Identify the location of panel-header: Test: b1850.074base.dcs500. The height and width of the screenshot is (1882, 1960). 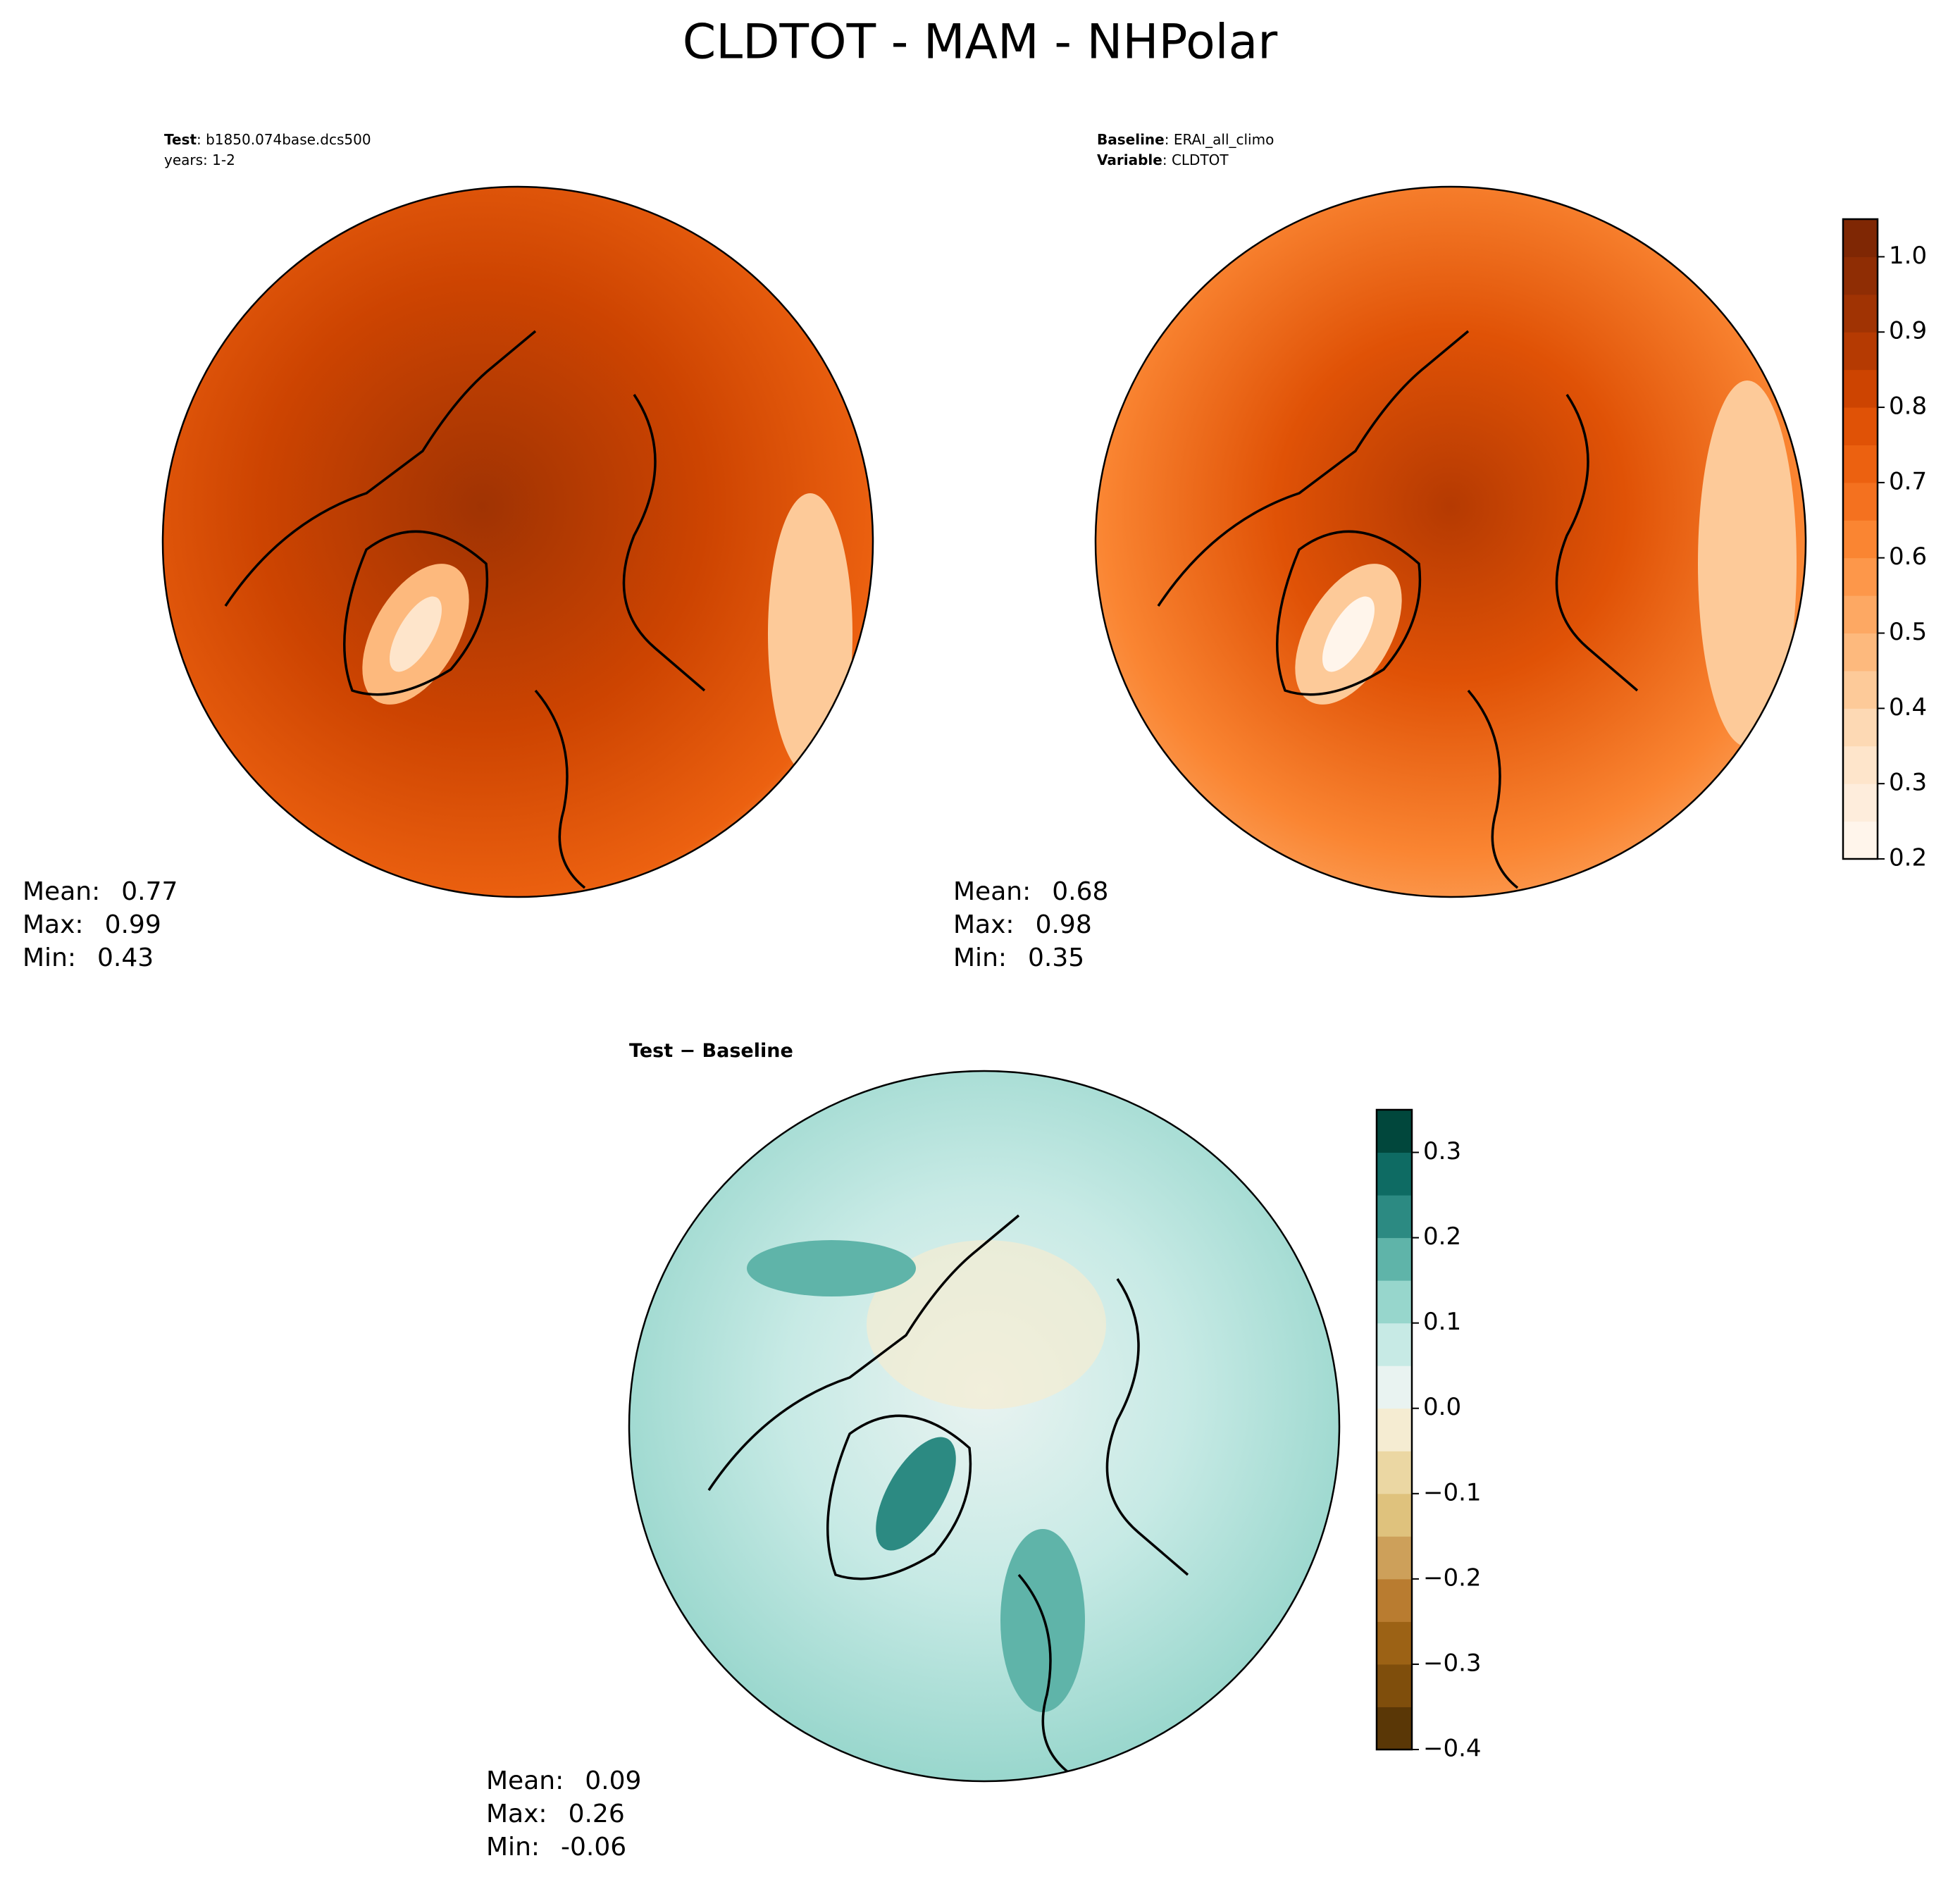
(267, 139).